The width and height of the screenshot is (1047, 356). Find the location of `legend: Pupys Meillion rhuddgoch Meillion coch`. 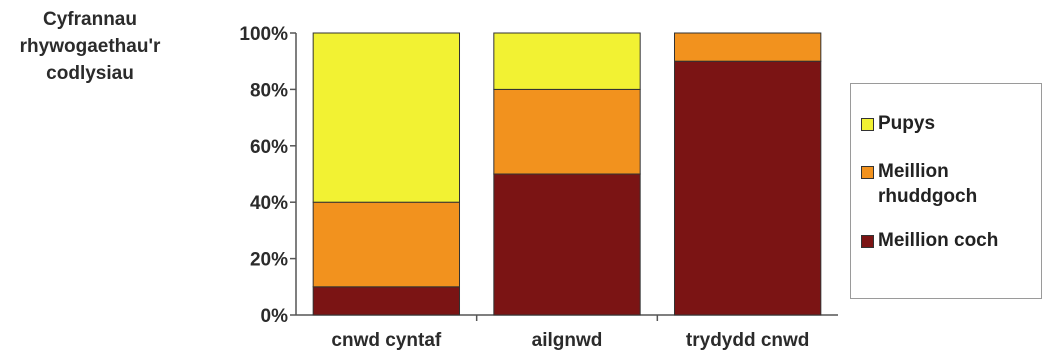

legend: Pupys Meillion rhuddgoch Meillion coch is located at coordinates (946, 191).